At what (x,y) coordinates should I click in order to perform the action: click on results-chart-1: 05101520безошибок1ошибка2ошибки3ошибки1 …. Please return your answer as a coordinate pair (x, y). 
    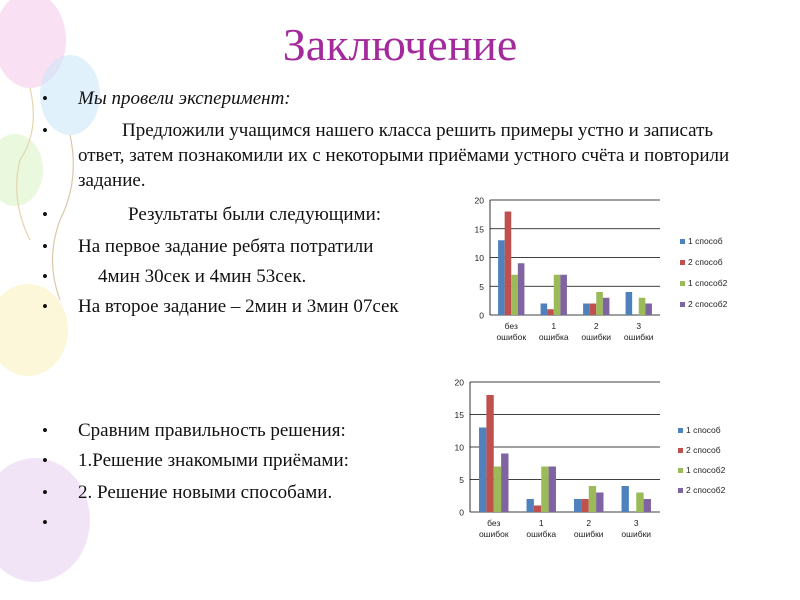
    Looking at the image, I should click on (601, 269).